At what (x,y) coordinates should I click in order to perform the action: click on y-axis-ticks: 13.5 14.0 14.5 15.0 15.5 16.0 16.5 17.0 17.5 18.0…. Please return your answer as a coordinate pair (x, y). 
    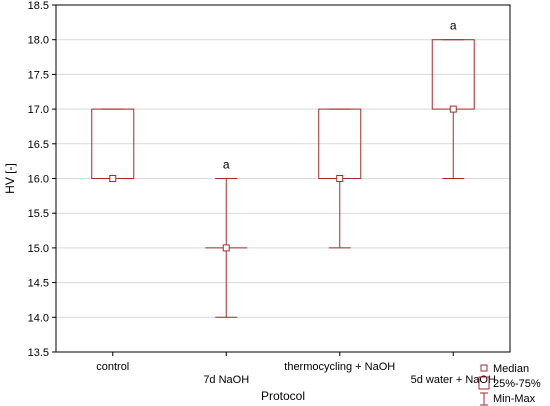
    Looking at the image, I should click on (42, 179).